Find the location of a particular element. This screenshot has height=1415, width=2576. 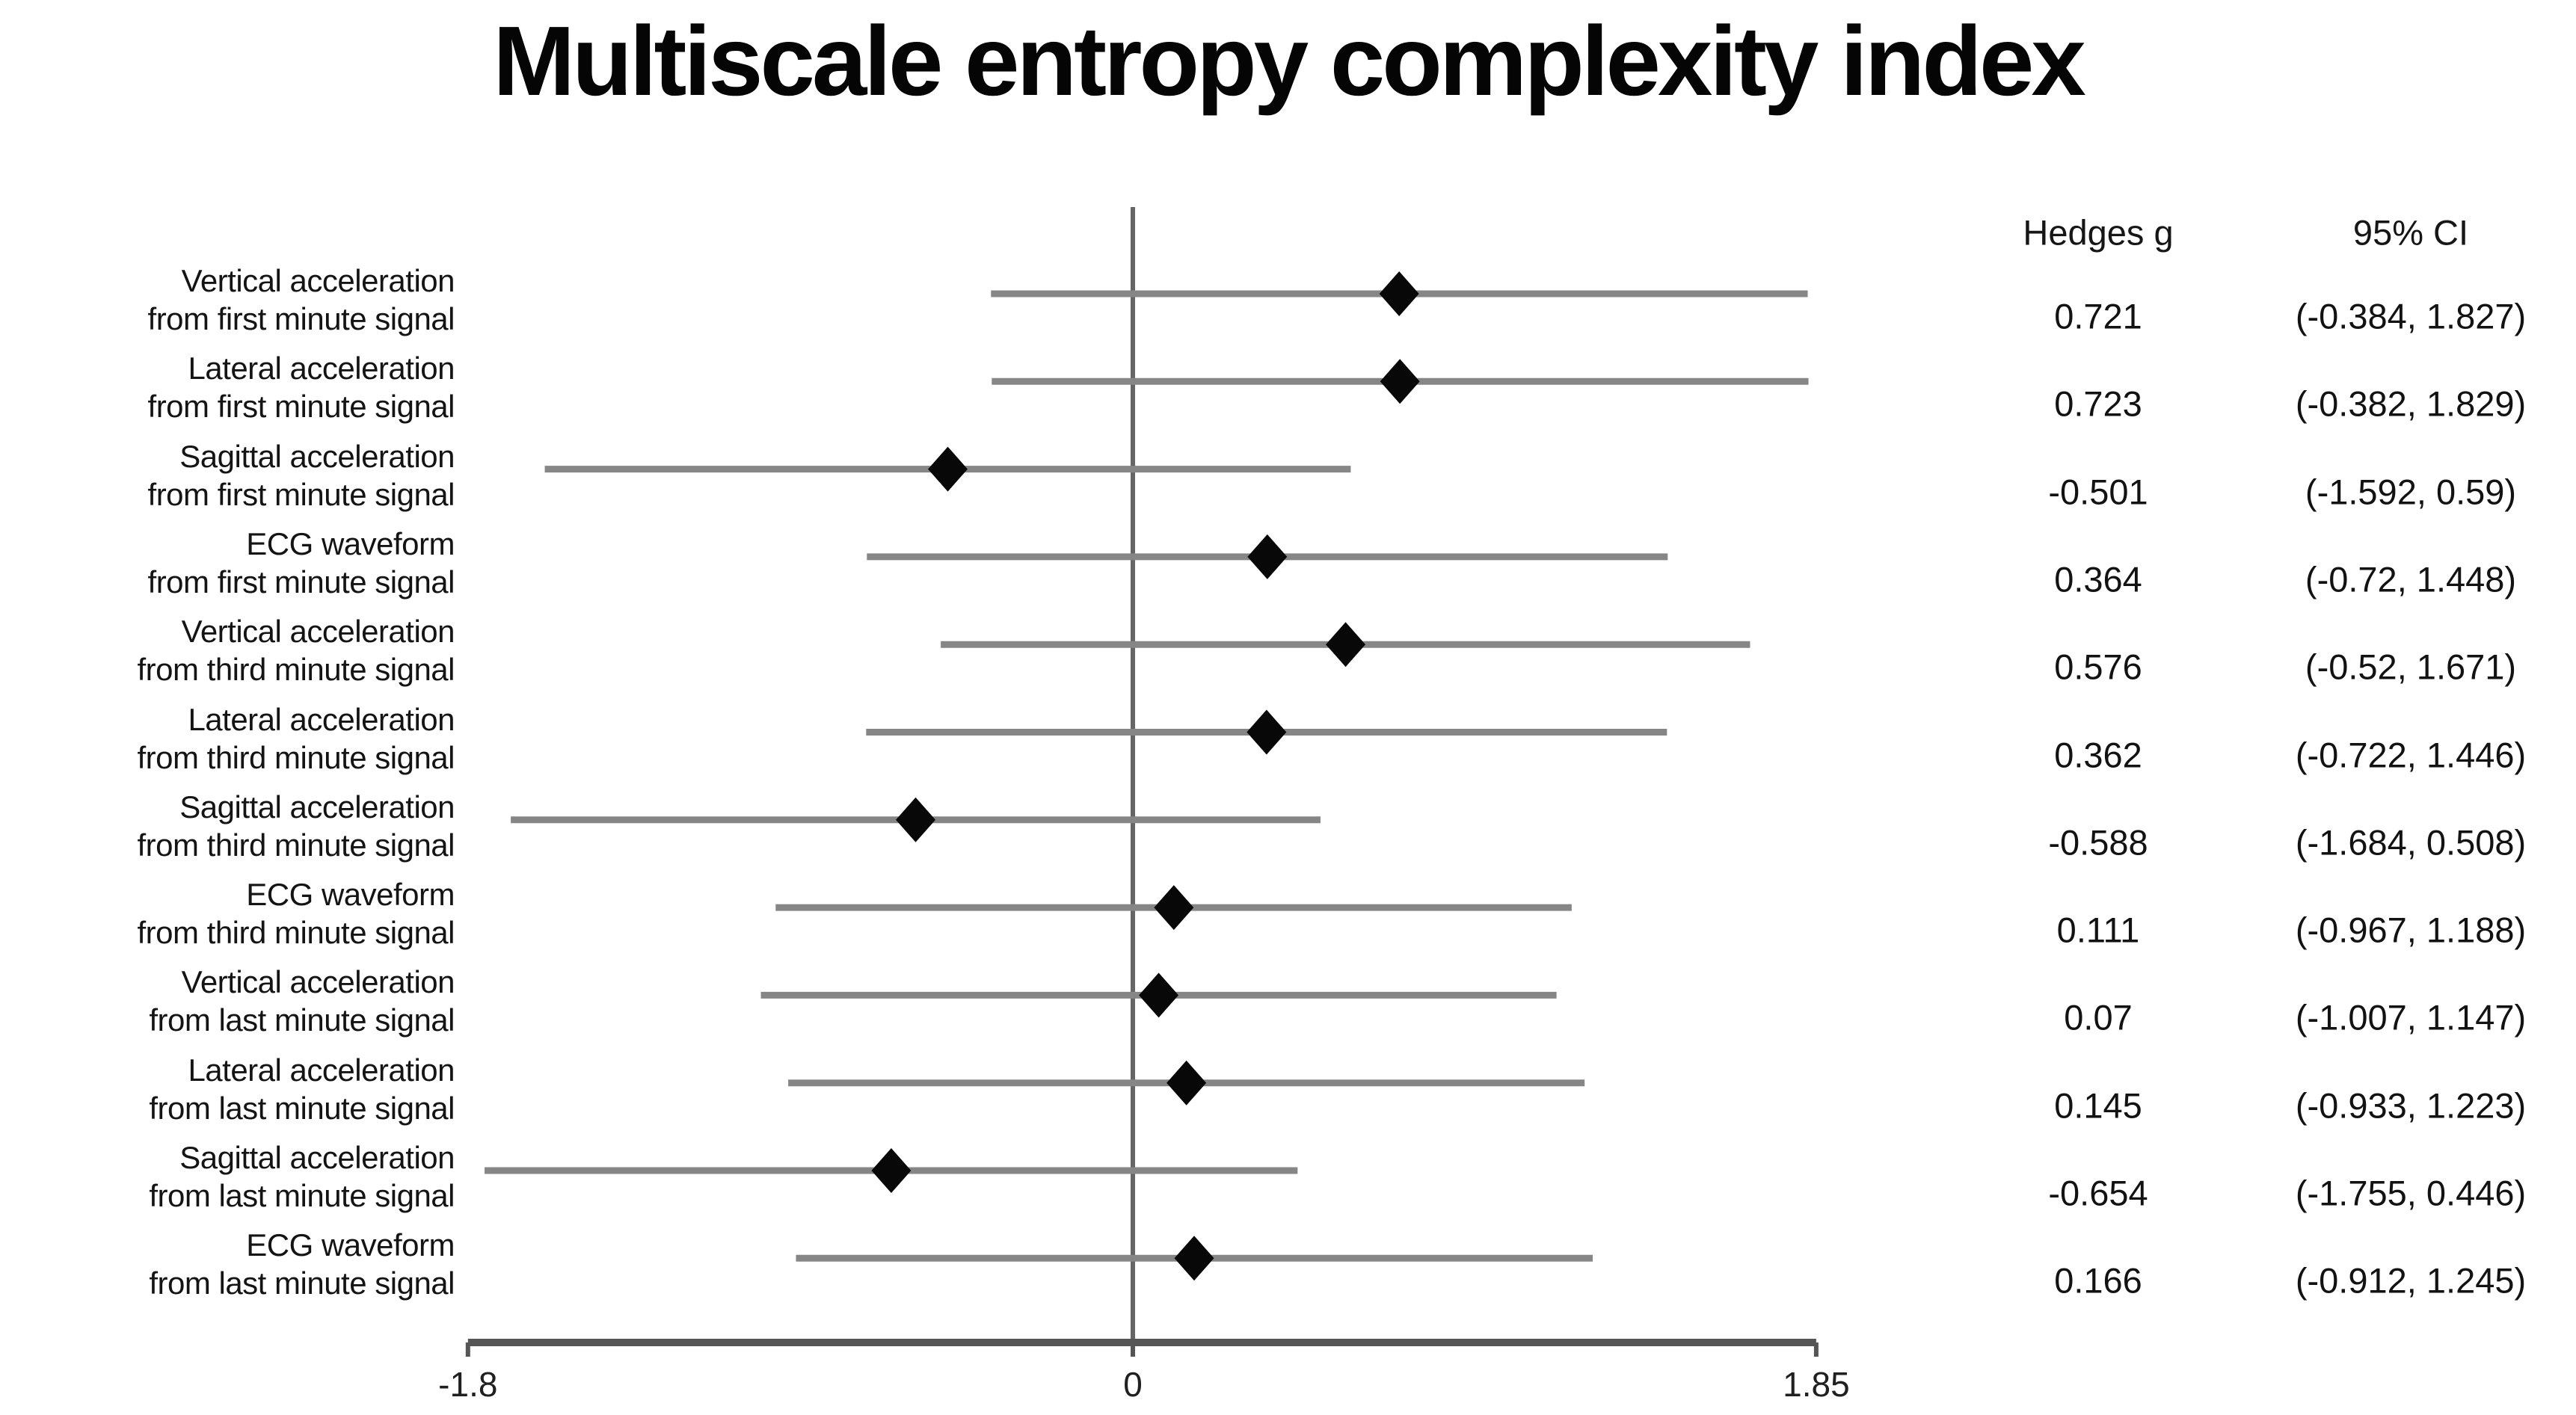

hedges-g-value: 0.111 is located at coordinates (2098, 930).